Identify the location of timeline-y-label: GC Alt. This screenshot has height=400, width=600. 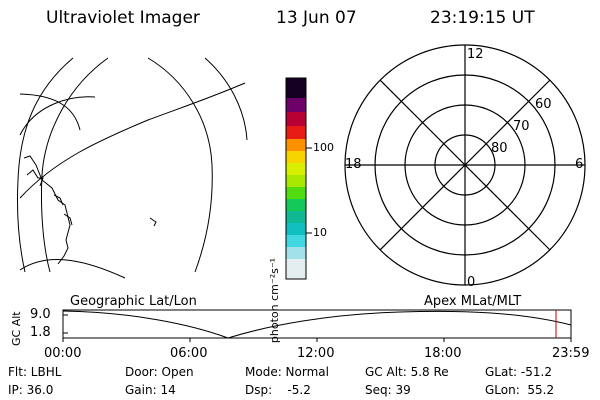
(16, 328).